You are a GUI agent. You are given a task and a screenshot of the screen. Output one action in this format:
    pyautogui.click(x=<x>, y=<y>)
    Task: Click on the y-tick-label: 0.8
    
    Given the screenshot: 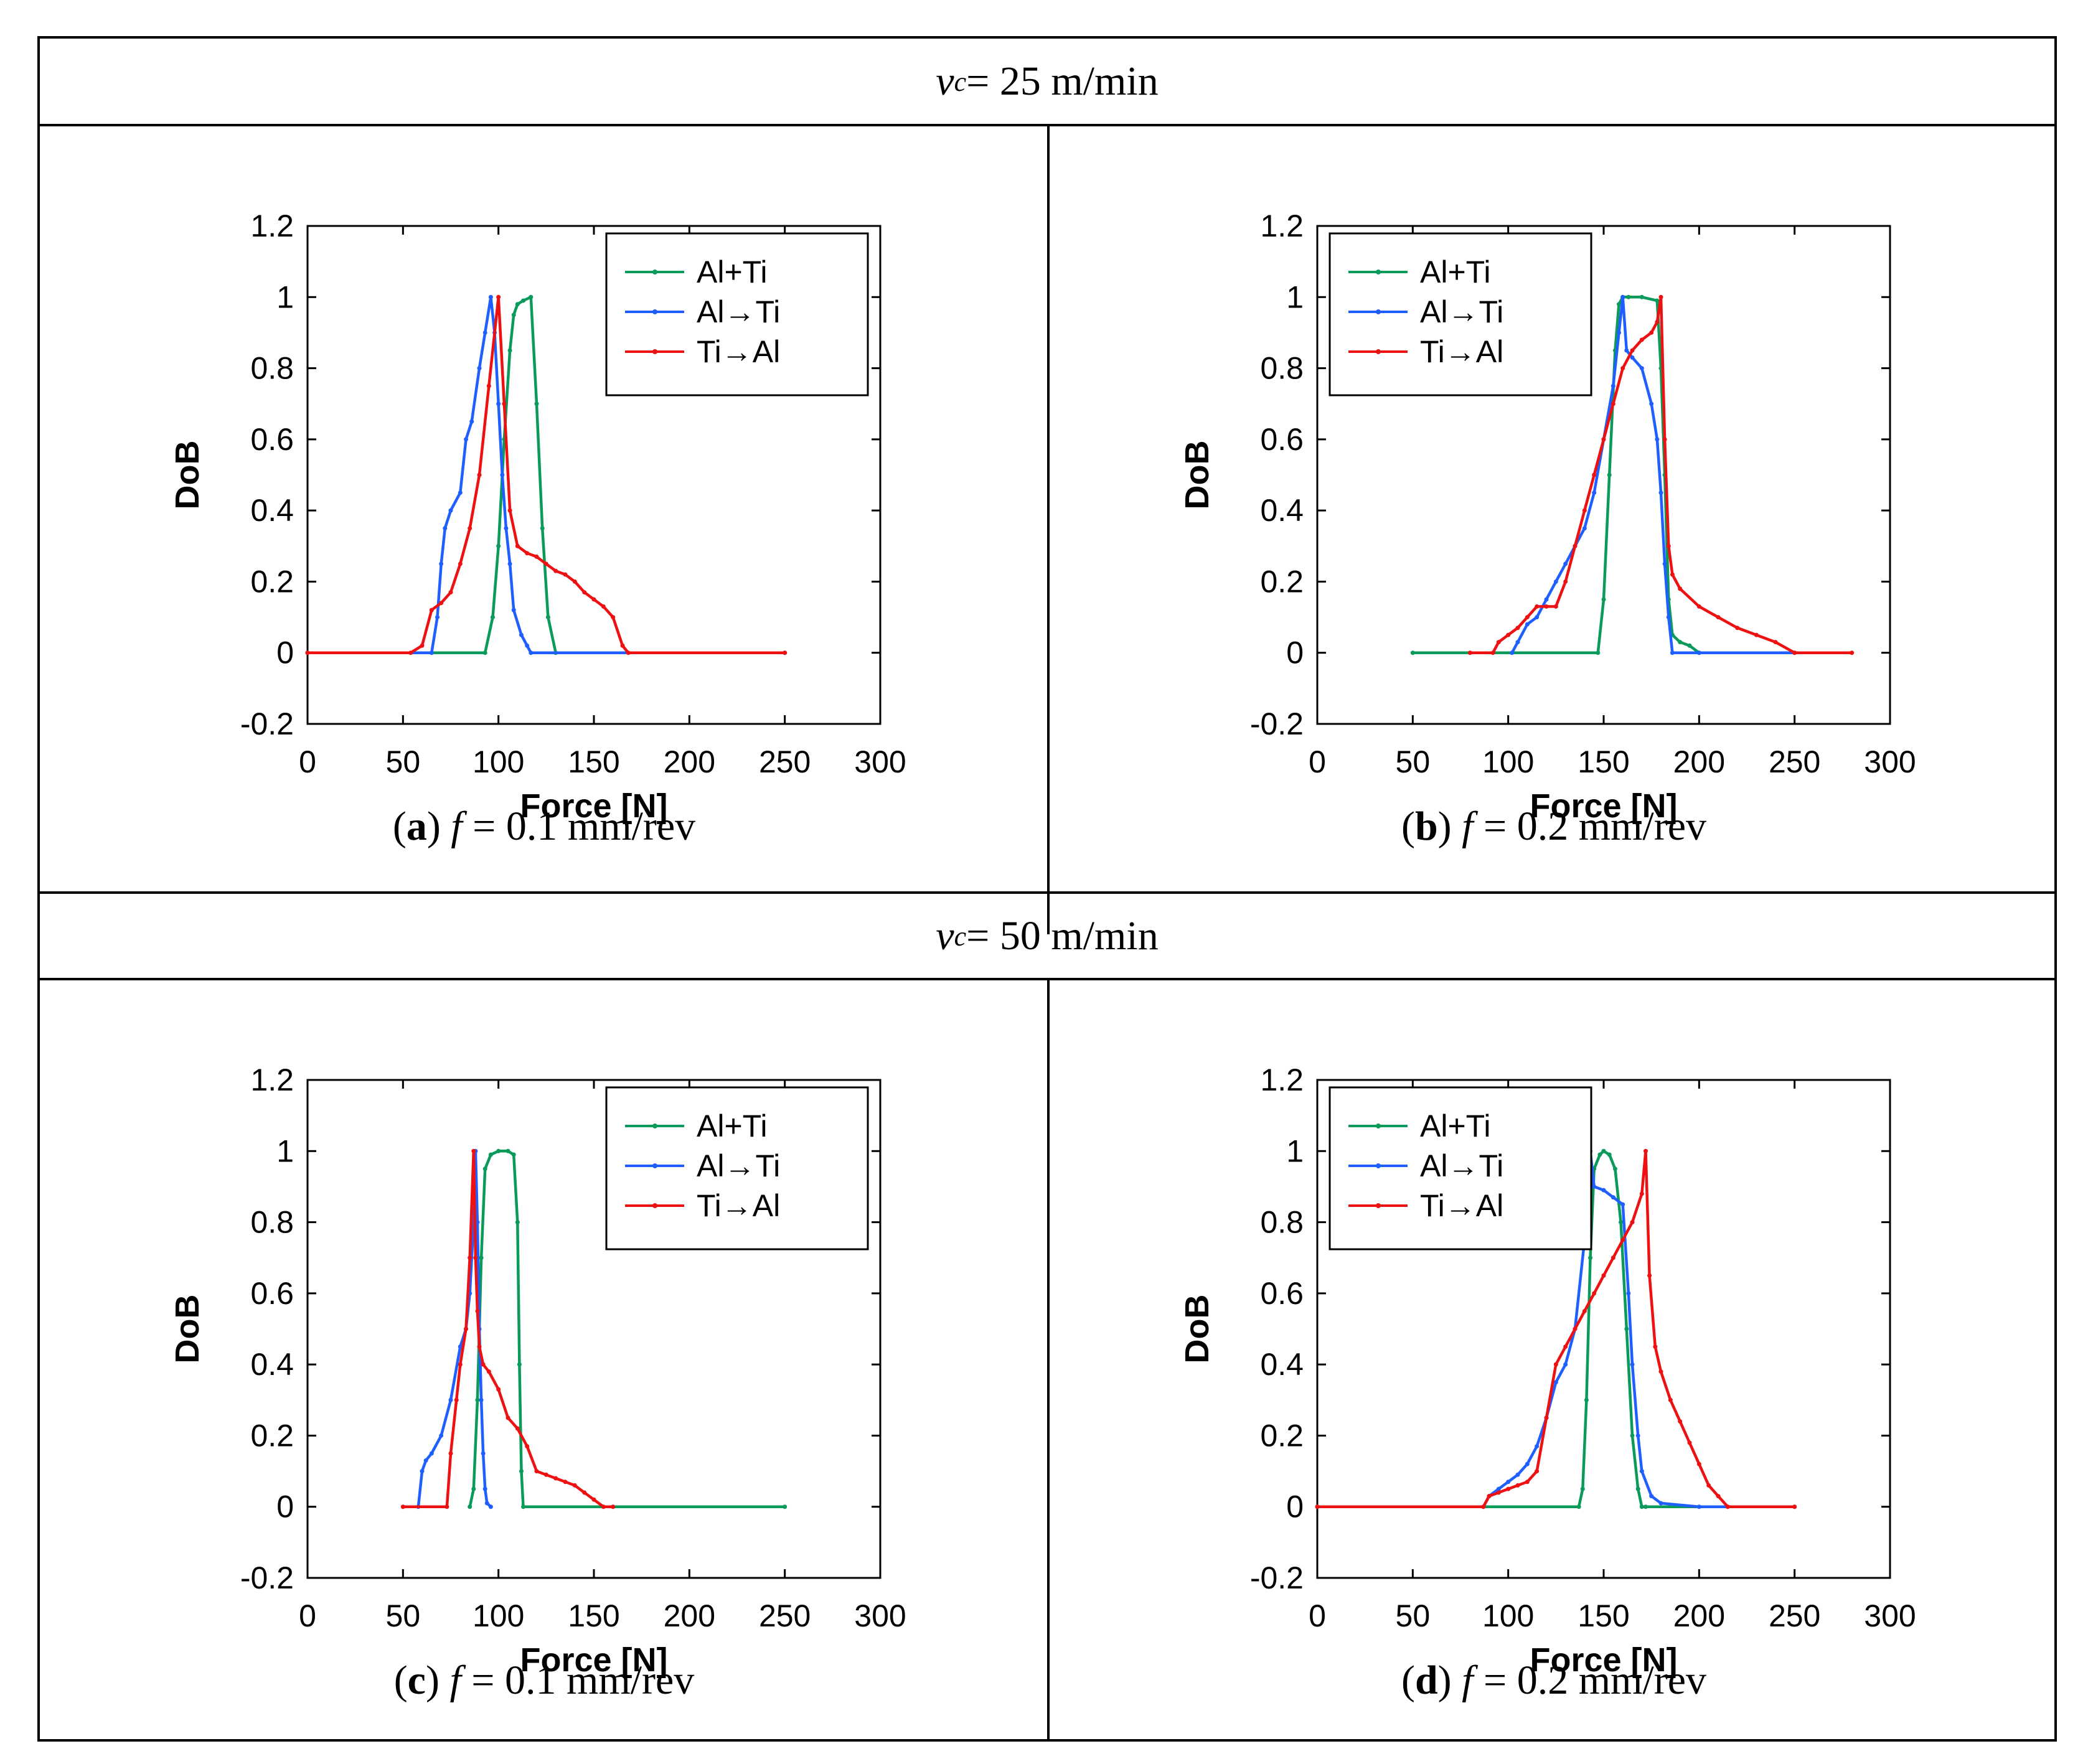 What is the action you would take?
    pyautogui.click(x=1282, y=368)
    